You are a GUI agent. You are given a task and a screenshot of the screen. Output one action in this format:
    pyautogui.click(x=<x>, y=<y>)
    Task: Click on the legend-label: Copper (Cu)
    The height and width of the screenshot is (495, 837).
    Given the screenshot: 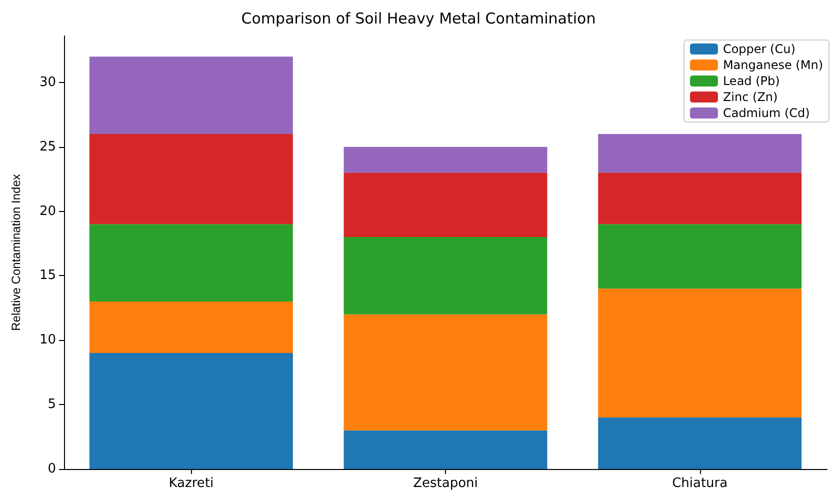 What is the action you would take?
    pyautogui.click(x=759, y=49)
    